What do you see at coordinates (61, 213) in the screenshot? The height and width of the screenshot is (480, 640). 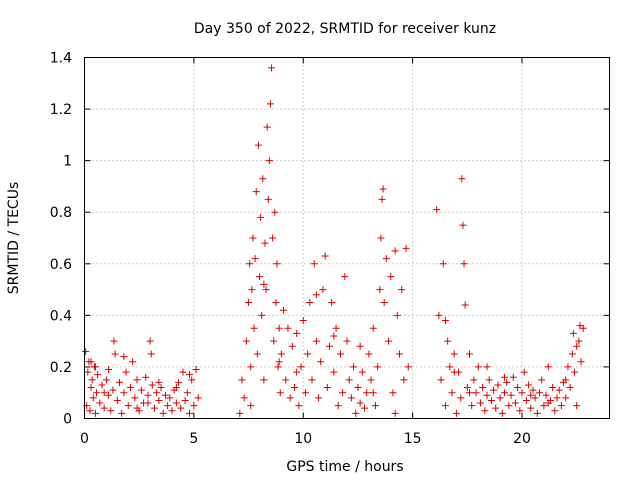 I see `y-tick-label: 0.8` at bounding box center [61, 213].